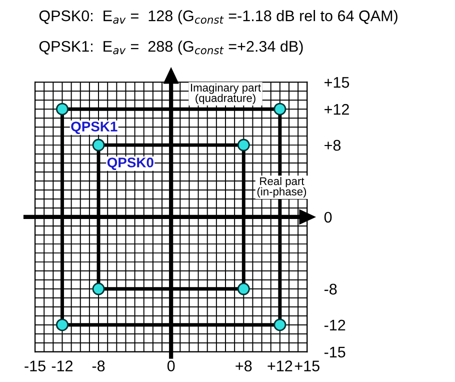 This screenshot has height=382, width=455. Describe the element at coordinates (307, 366) in the screenshot. I see `x-tick-label: +15` at that location.